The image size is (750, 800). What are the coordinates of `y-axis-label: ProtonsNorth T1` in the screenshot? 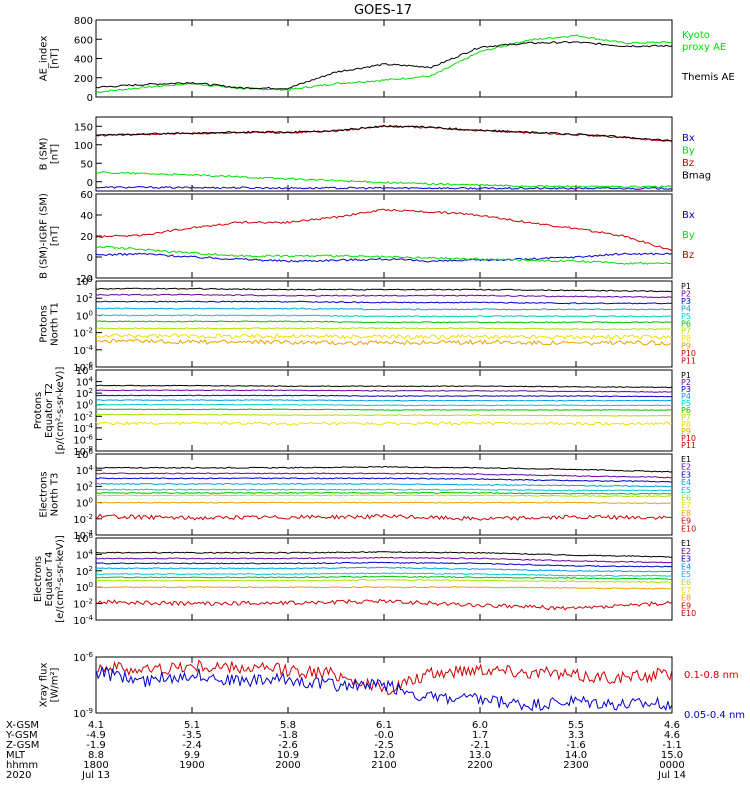 It's located at (50, 324).